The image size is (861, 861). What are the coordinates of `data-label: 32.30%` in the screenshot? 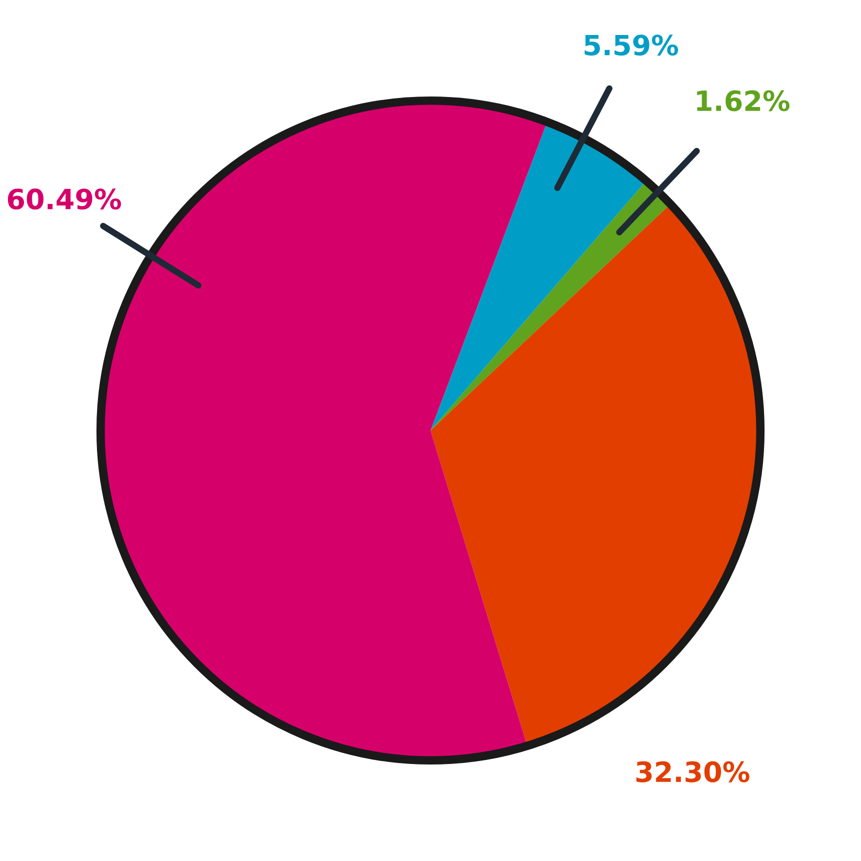 It's located at (693, 771).